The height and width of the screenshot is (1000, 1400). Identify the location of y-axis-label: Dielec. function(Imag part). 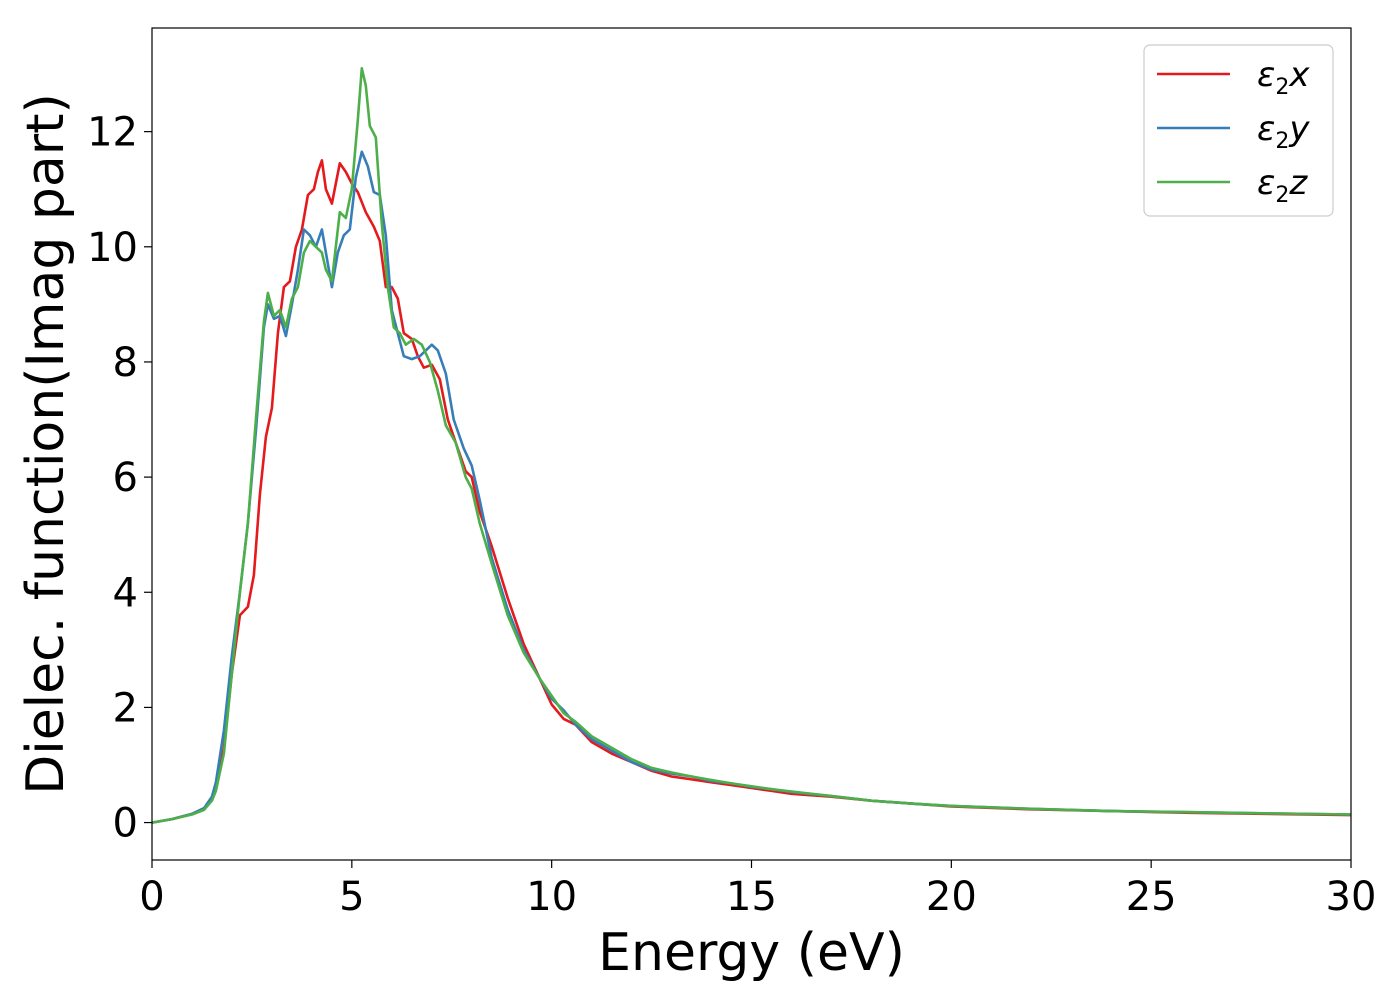
(46, 444).